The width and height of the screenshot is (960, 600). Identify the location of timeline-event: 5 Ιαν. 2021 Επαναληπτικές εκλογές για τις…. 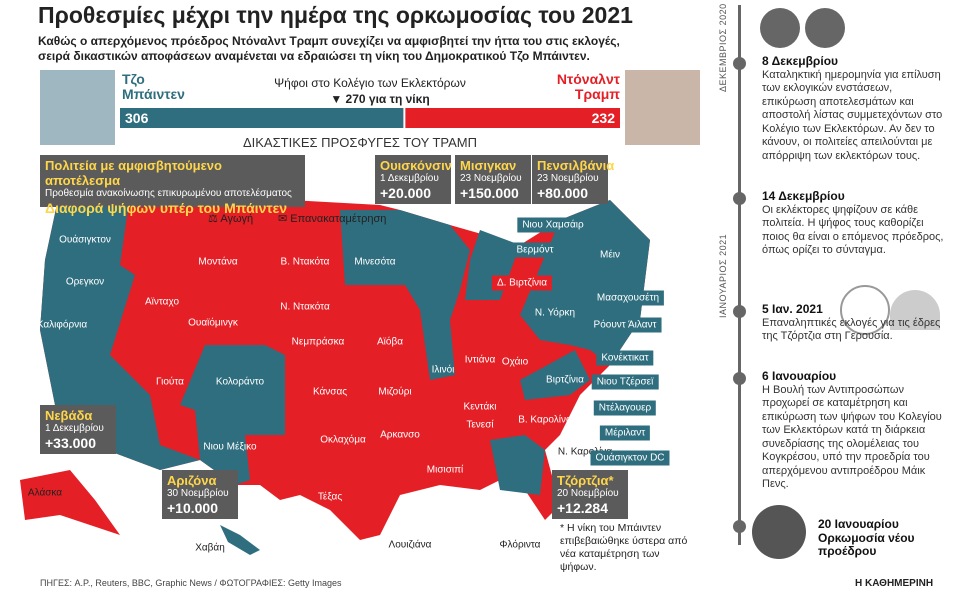
(854, 323).